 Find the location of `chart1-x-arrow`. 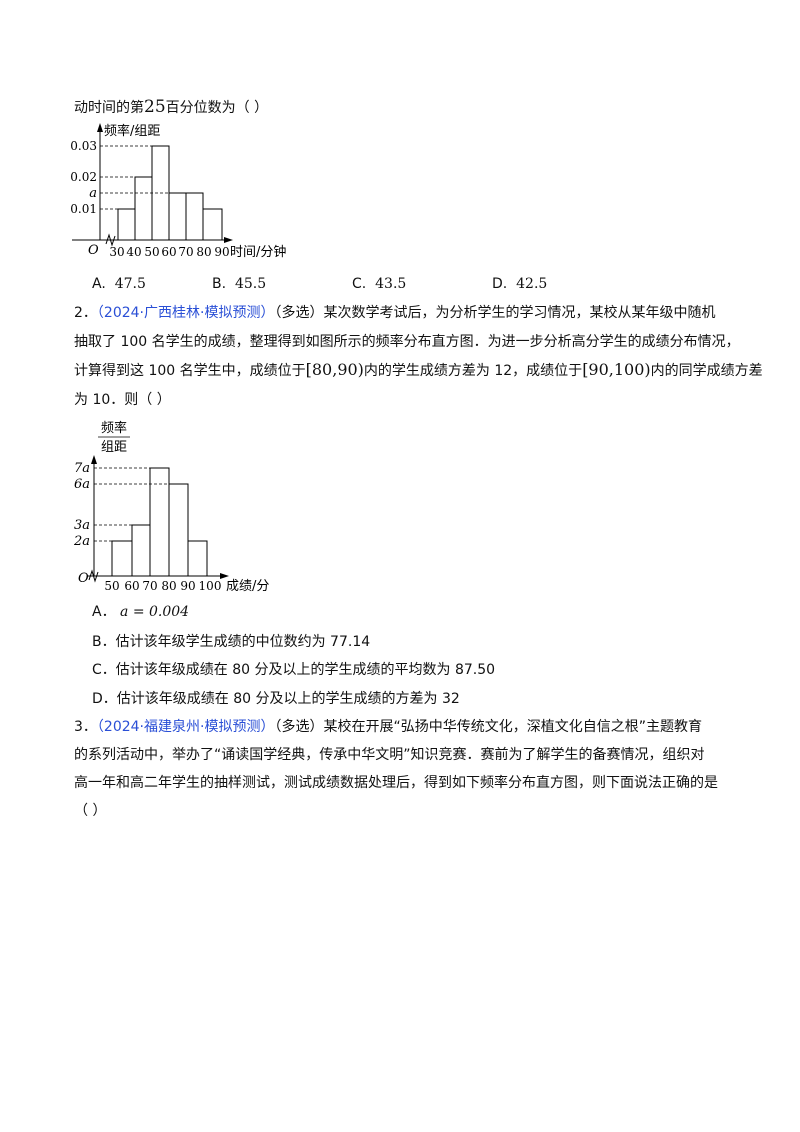

chart1-x-arrow is located at coordinates (228, 240).